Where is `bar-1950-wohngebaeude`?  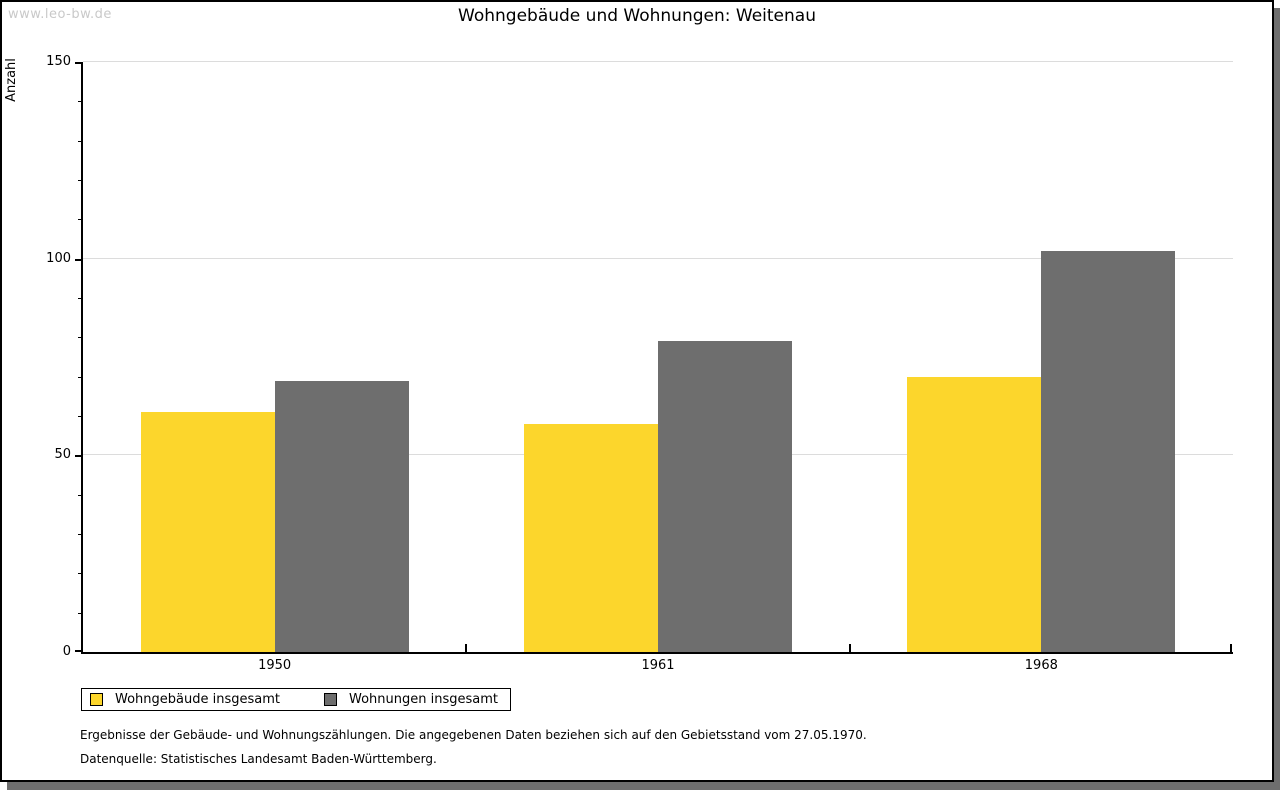 bar-1950-wohngebaeude is located at coordinates (207, 532).